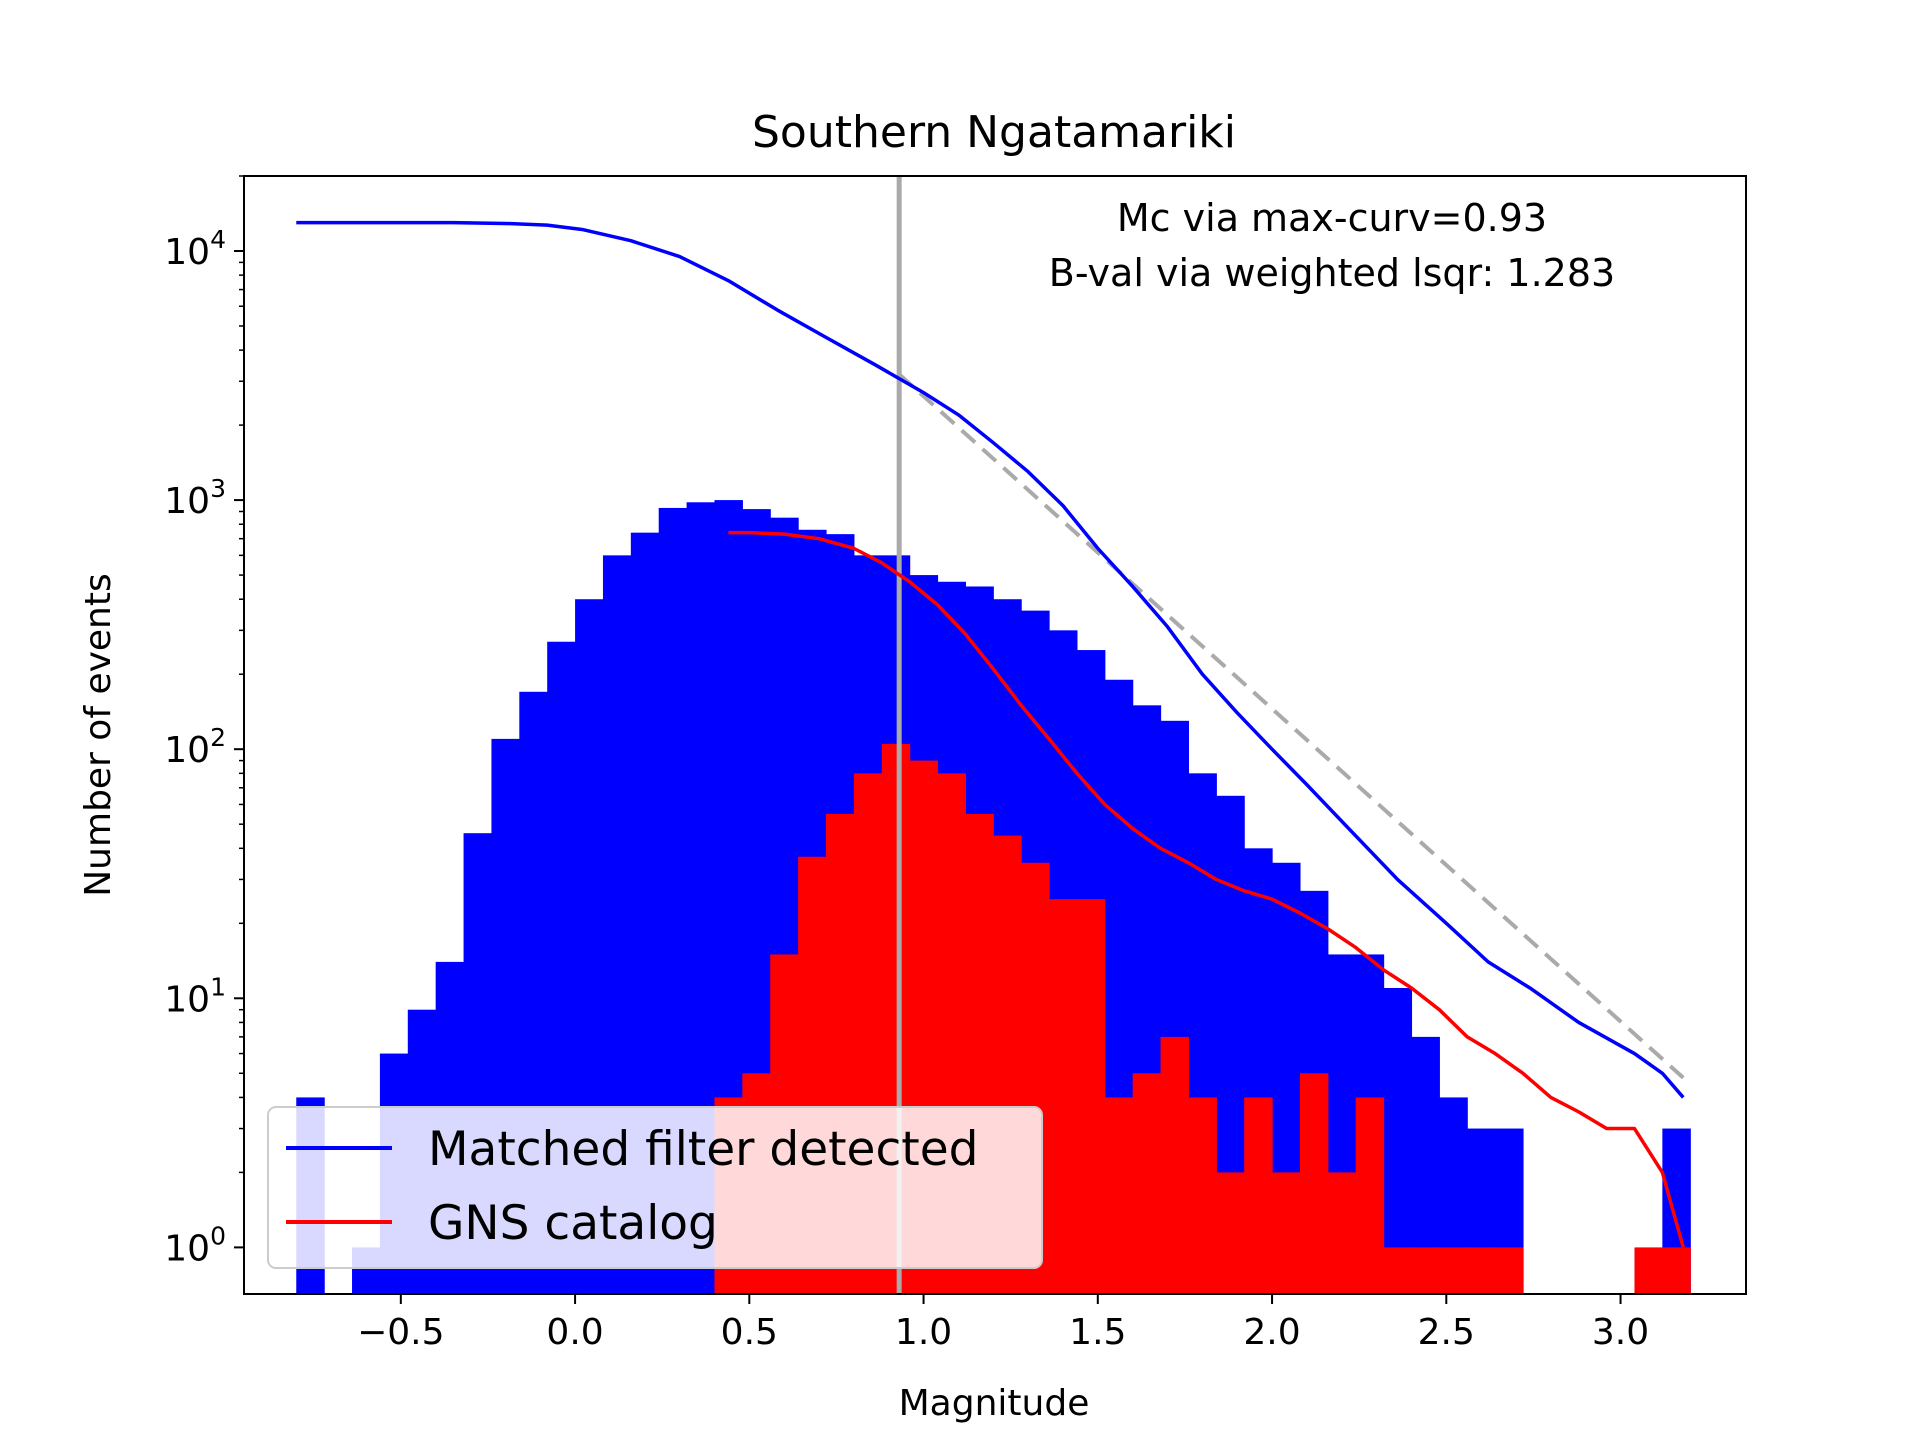  What do you see at coordinates (703, 1149) in the screenshot?
I see `legend-label-matched-filter: Matched filter detected` at bounding box center [703, 1149].